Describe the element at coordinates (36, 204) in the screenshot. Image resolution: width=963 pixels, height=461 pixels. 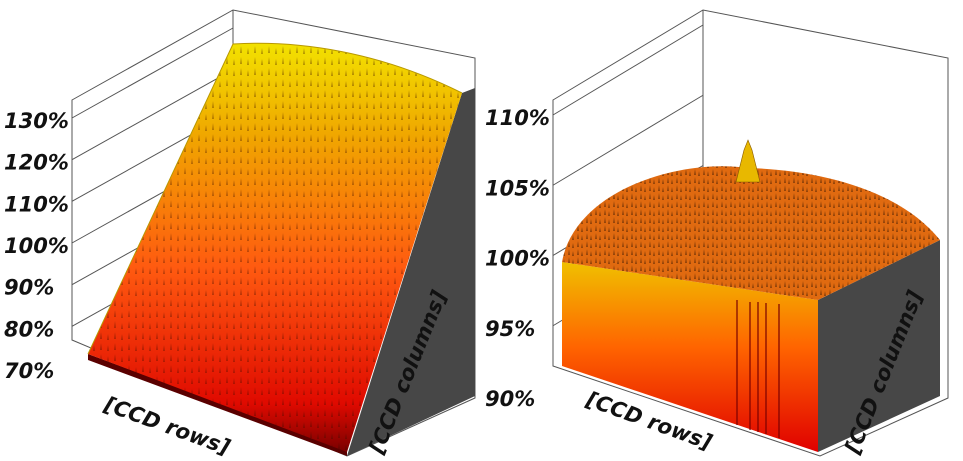
I see `chart-left-z-tick: 110%` at that location.